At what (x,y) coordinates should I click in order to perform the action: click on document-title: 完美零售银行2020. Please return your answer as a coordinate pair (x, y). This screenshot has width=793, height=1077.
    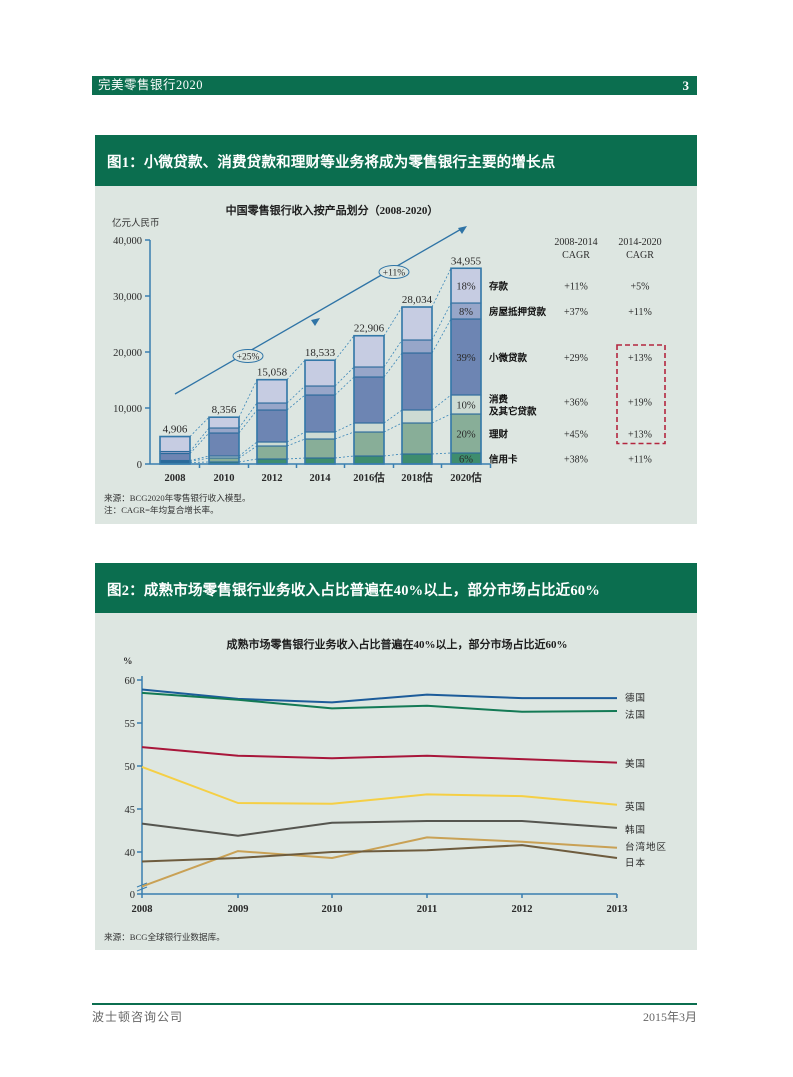
    Looking at the image, I should click on (151, 85).